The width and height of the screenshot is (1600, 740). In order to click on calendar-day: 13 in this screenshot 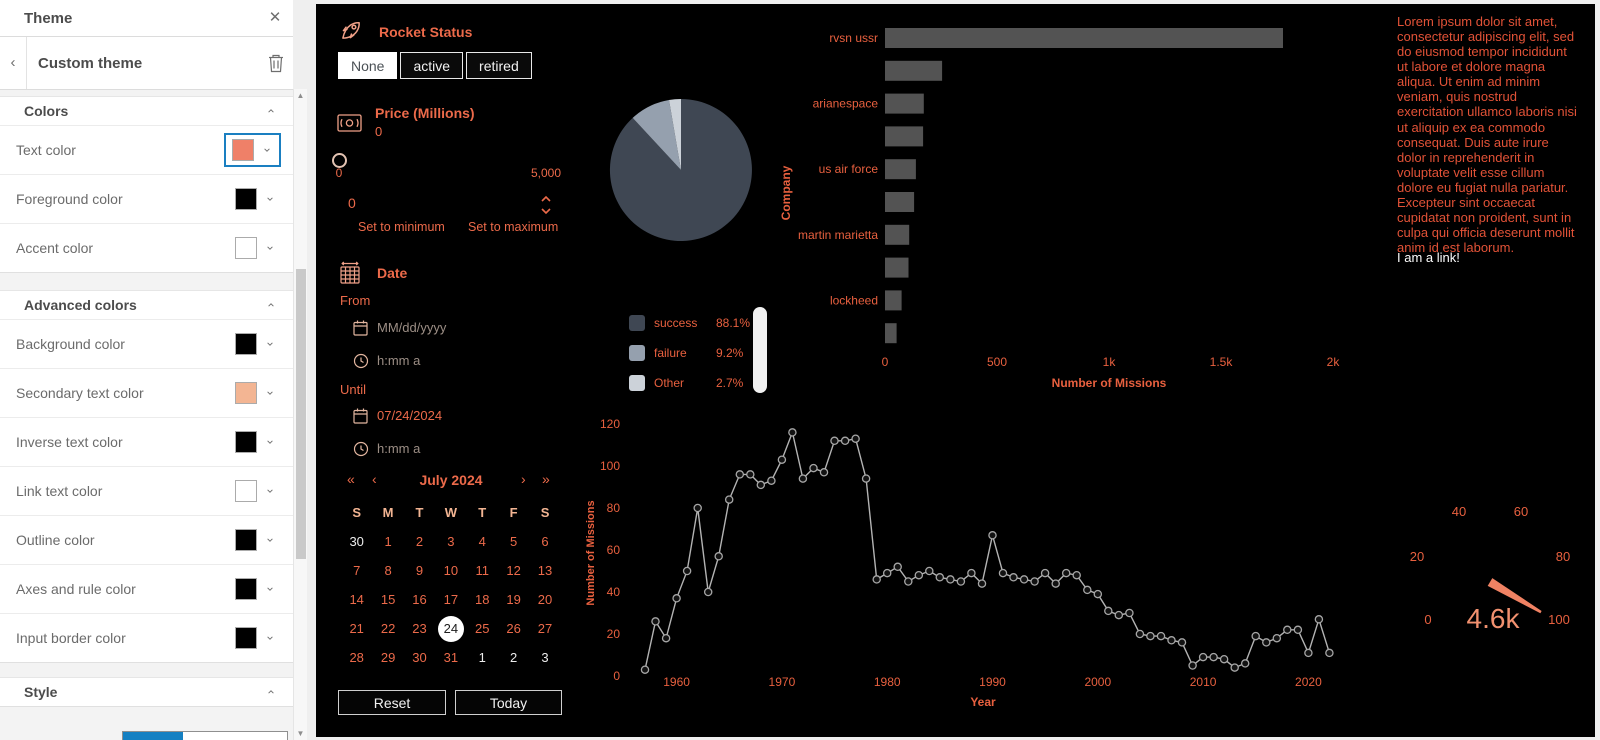, I will do `click(545, 570)`.